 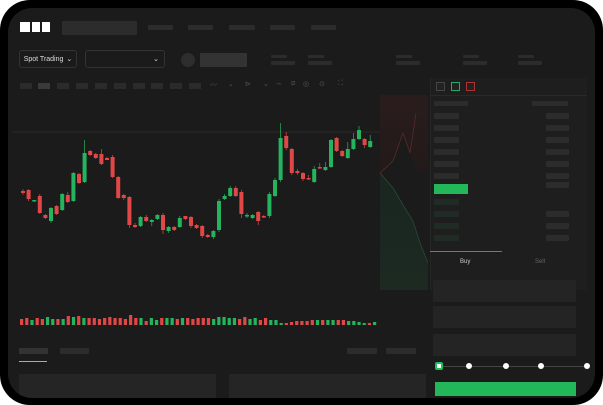 What do you see at coordinates (504, 291) in the screenshot?
I see `price-input` at bounding box center [504, 291].